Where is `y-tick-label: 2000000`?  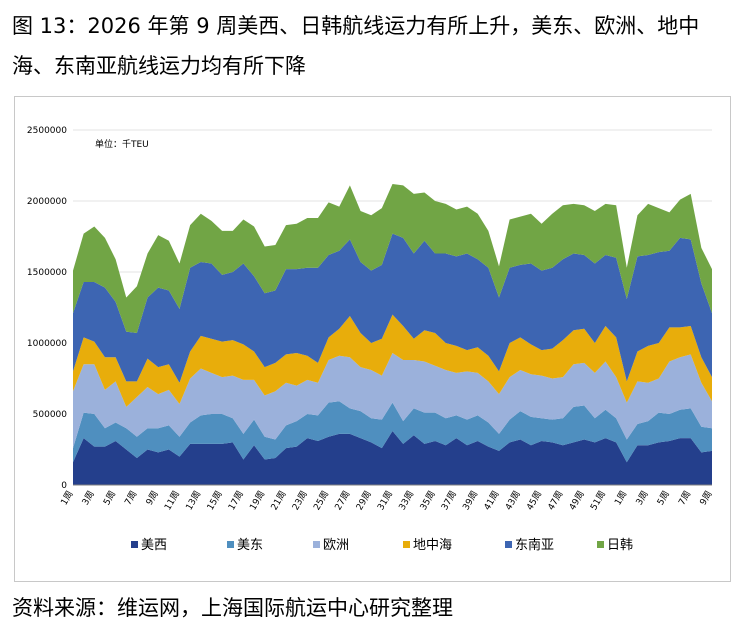
y-tick-label: 2000000 is located at coordinates (47, 202).